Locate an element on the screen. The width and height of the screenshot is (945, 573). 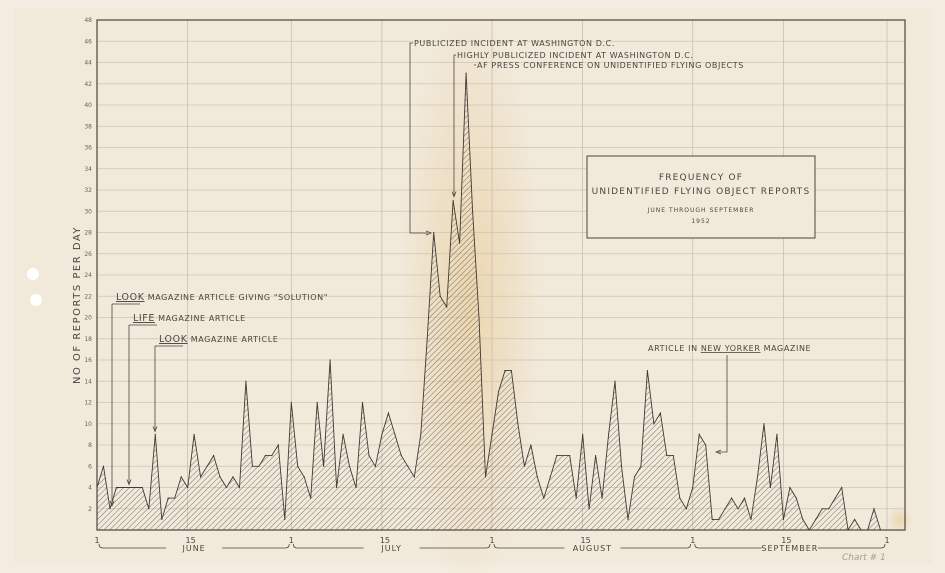
y-tick-label: 4 is located at coordinates (90, 488).